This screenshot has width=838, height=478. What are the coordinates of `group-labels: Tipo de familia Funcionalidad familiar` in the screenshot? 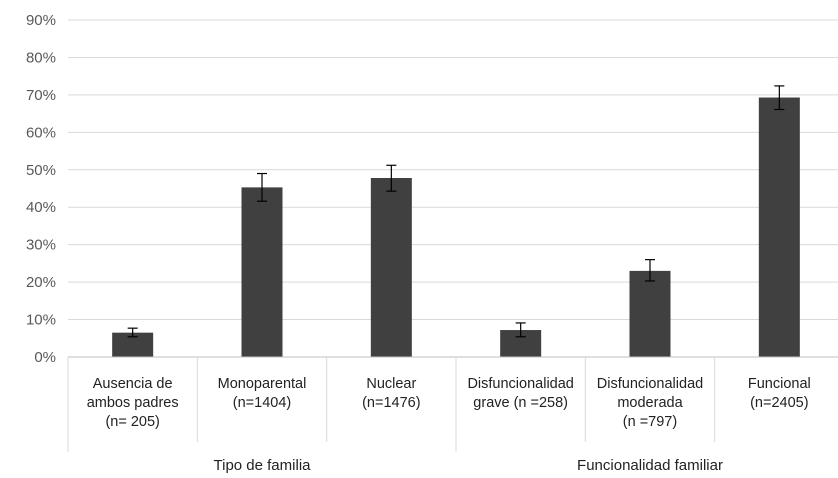 It's located at (468, 465).